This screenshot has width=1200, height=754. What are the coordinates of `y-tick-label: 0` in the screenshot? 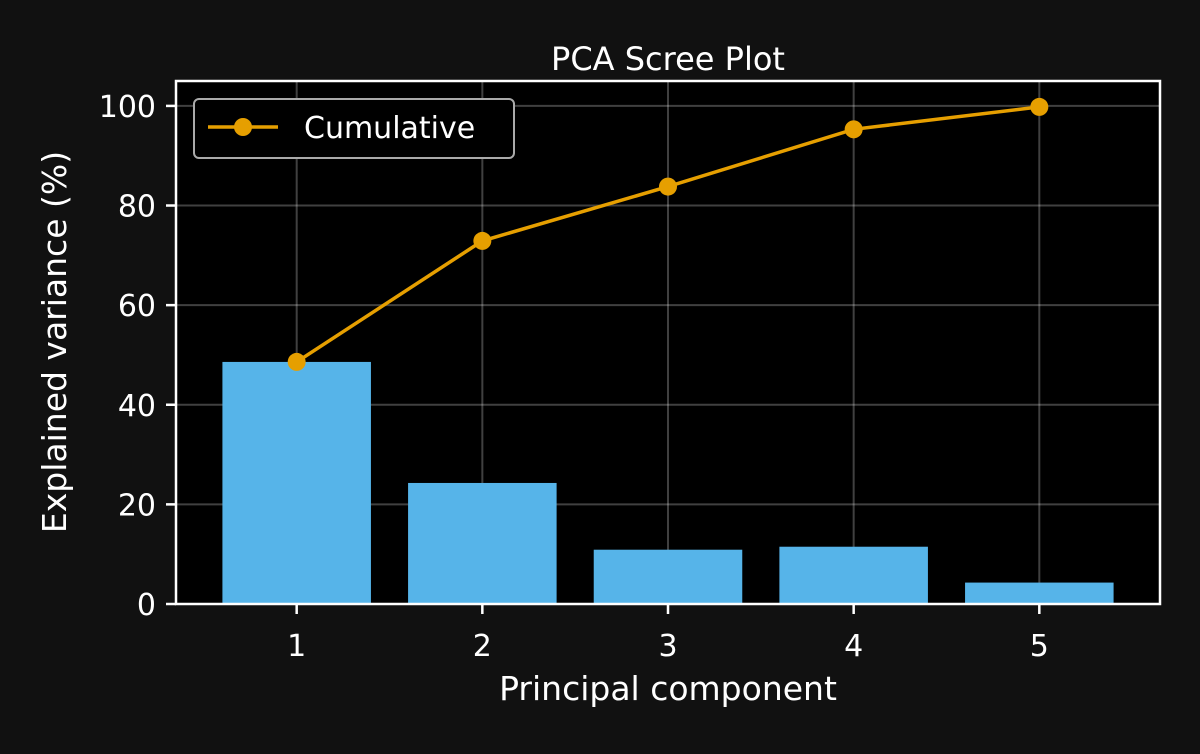 It's located at (146, 605).